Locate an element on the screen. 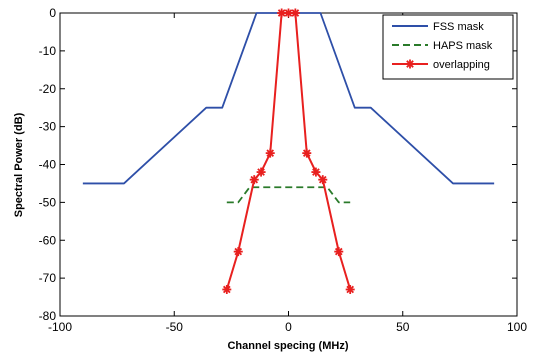  x-tick-label: -100 is located at coordinates (60, 327).